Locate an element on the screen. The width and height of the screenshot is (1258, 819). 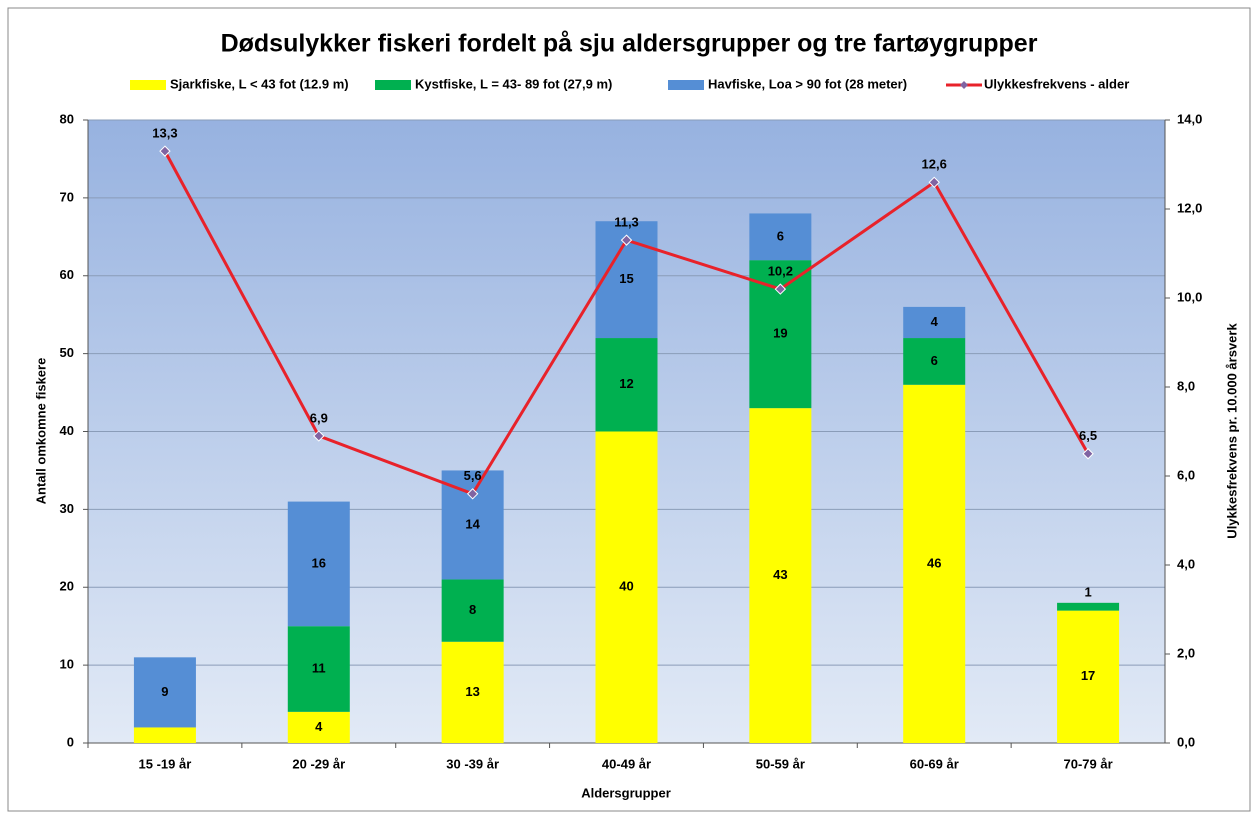
y-tick-label: 0 is located at coordinates (70, 741).